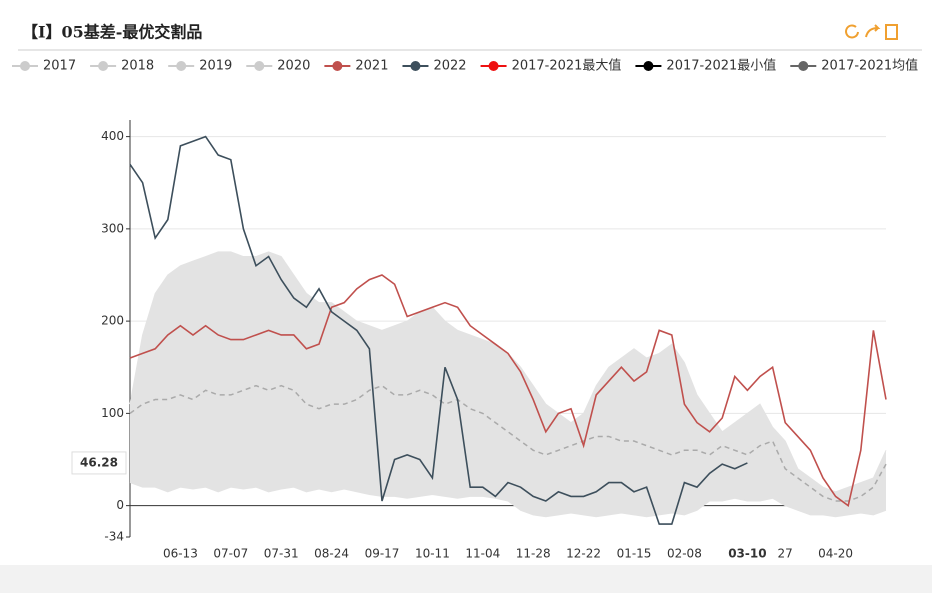  Describe the element at coordinates (852, 31) in the screenshot. I see `refresh-icon` at that location.